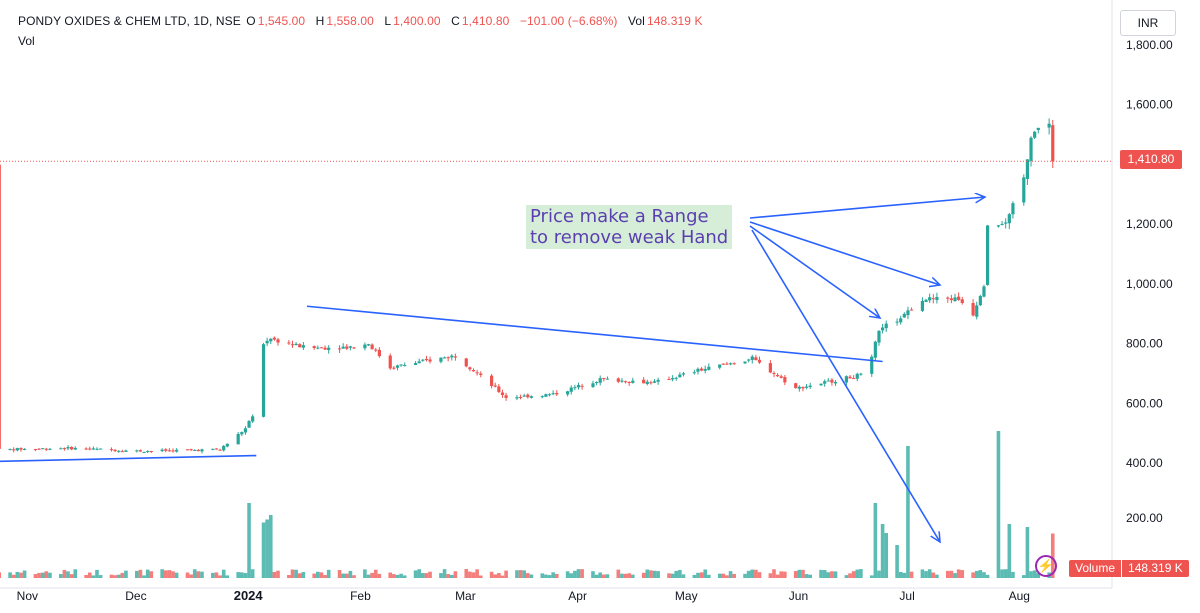 This screenshot has width=1200, height=613. What do you see at coordinates (1046, 566) in the screenshot?
I see `lightning-bolt-icon: ⚡` at bounding box center [1046, 566].